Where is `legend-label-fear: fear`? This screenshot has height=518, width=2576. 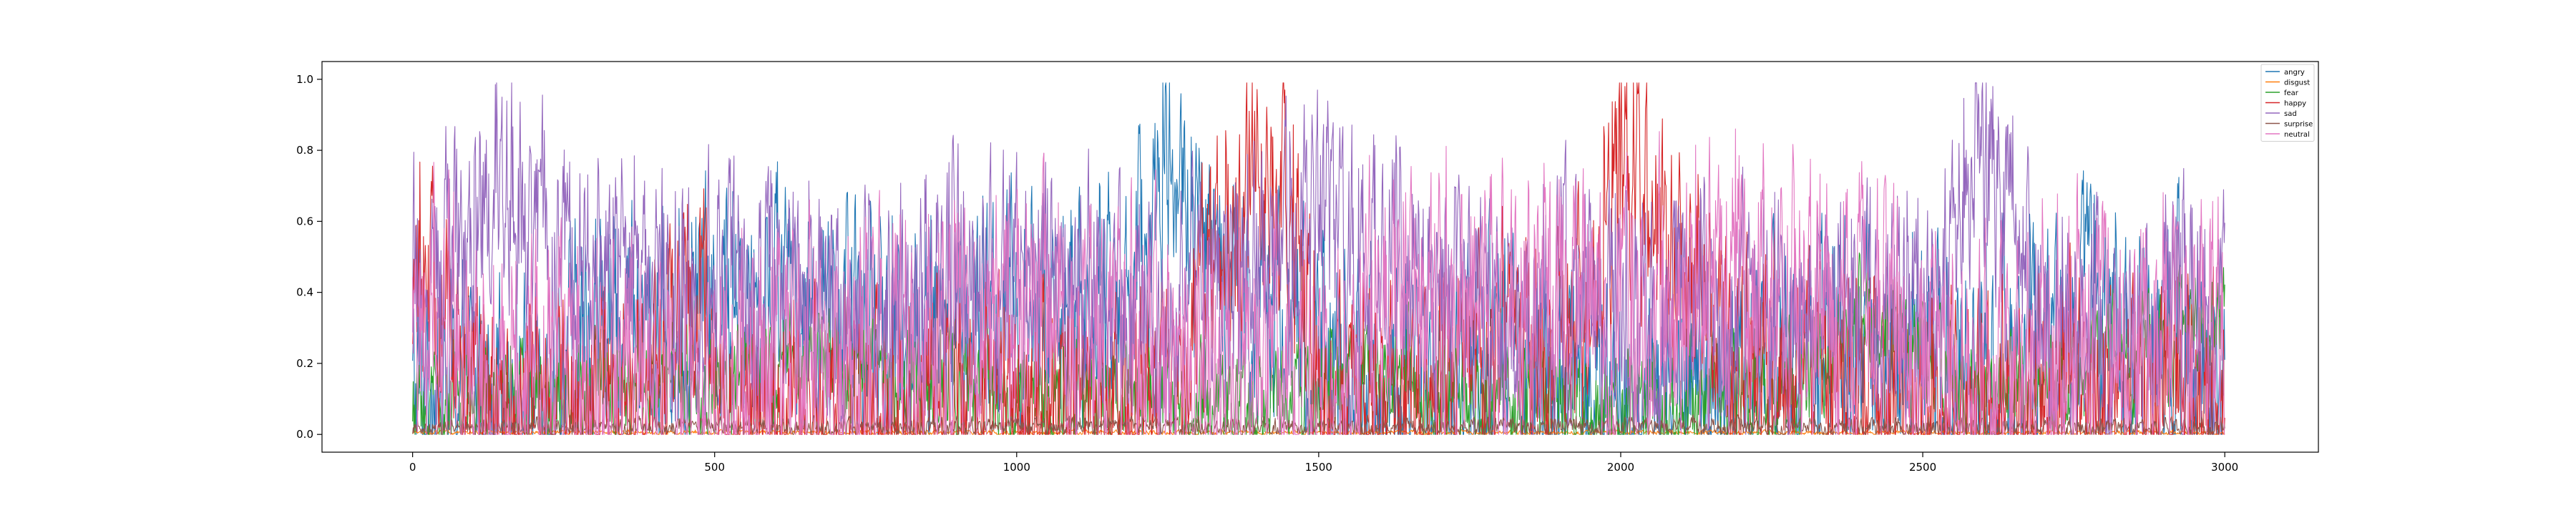
legend-label-fear: fear is located at coordinates (2291, 93).